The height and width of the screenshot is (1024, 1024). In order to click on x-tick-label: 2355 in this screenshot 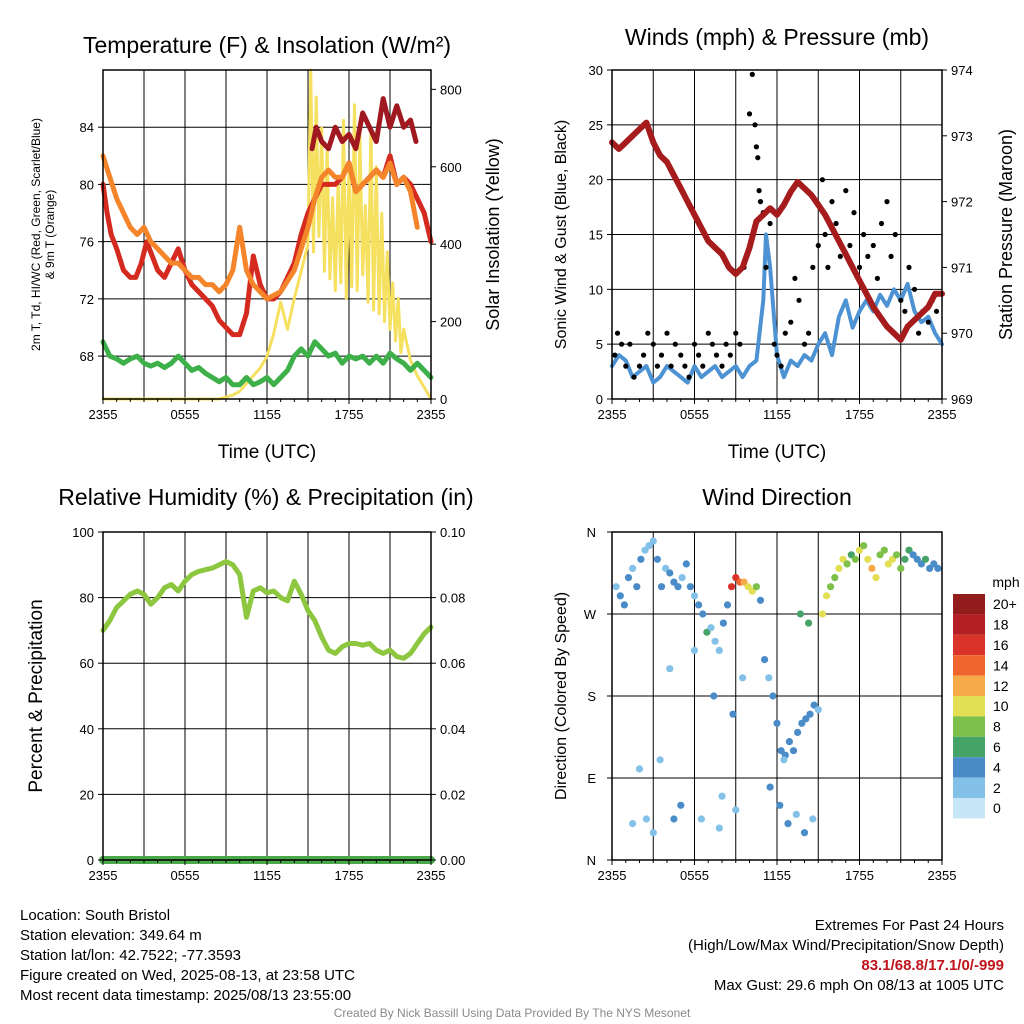, I will do `click(612, 414)`.